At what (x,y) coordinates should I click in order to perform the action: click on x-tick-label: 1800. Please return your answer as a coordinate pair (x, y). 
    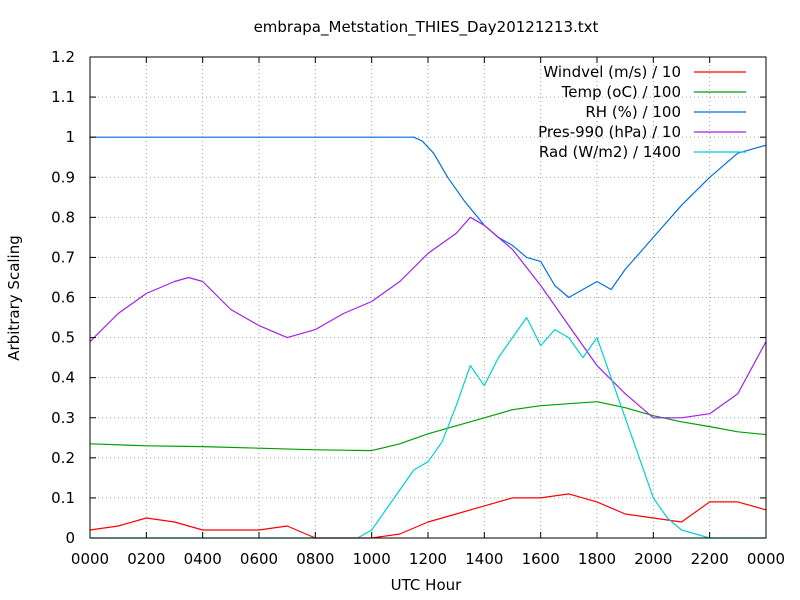
    Looking at the image, I should click on (597, 559).